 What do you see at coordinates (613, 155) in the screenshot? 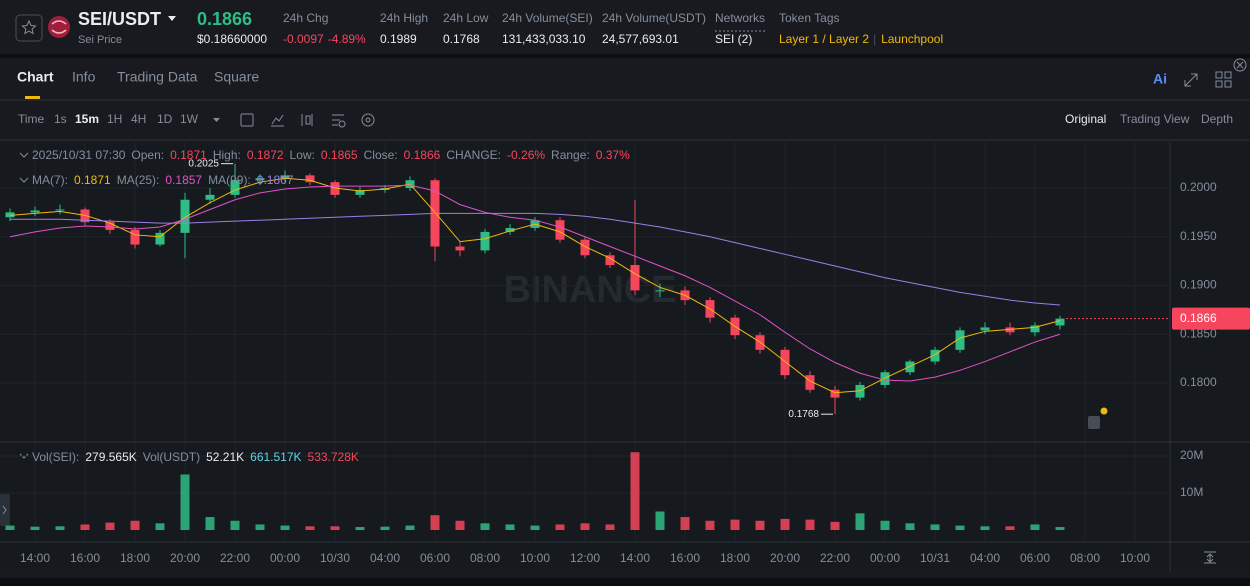
I see `info-value: 0.37%` at bounding box center [613, 155].